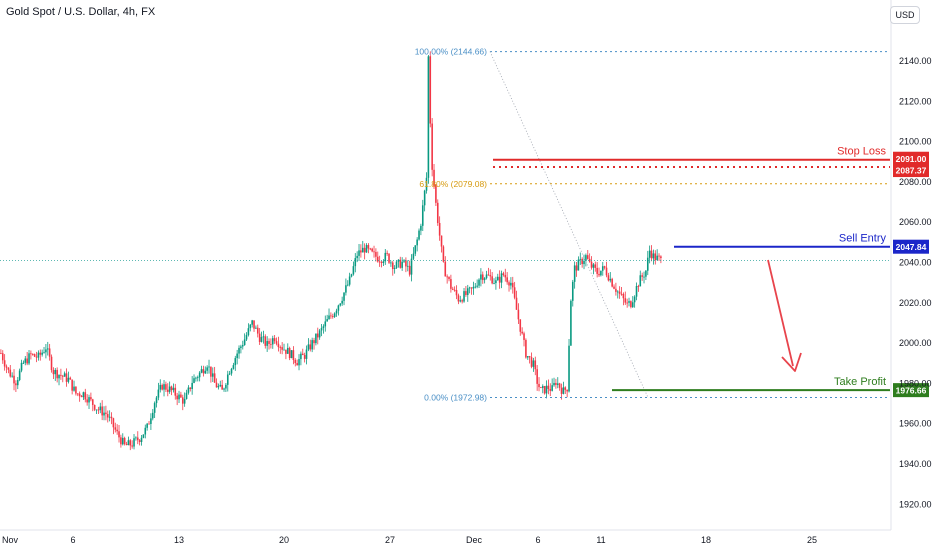 This screenshot has width=932, height=550. Describe the element at coordinates (569, 224) in the screenshot. I see `fib-trend-line` at that location.